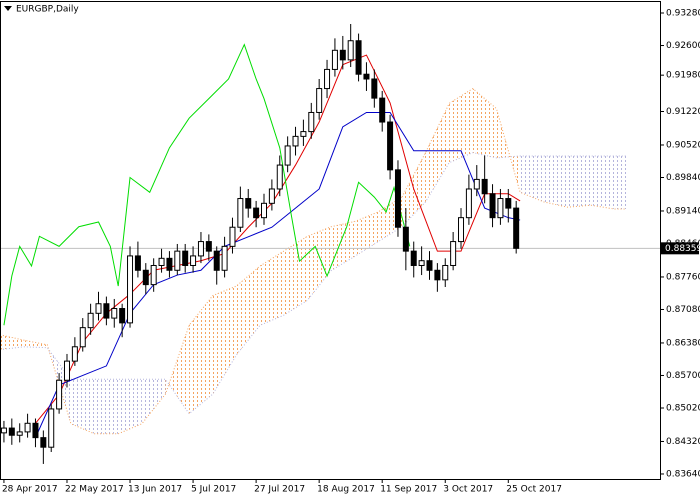  What do you see at coordinates (468, 490) in the screenshot?
I see `x-tick-label: 3 Oct 2017` at bounding box center [468, 490].